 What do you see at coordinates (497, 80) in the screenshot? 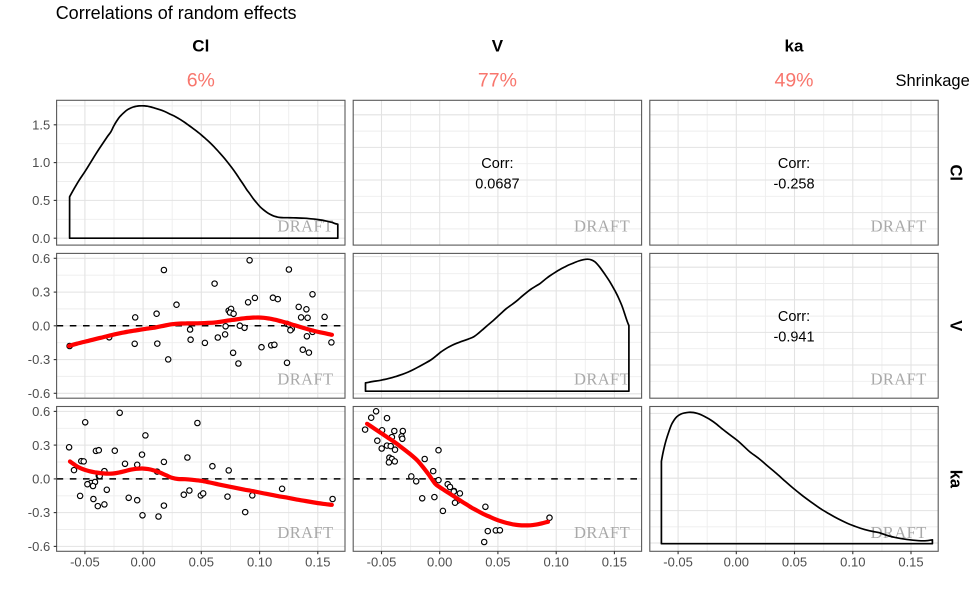
I see `svg-text: 77%` at bounding box center [497, 80].